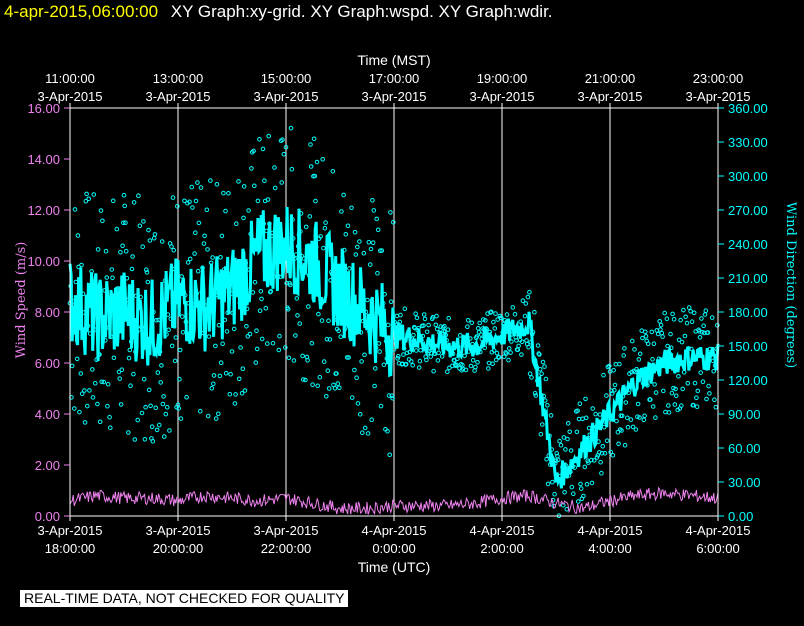 This screenshot has width=804, height=626. What do you see at coordinates (47, 414) in the screenshot?
I see `left-tick-label: 4.00` at bounding box center [47, 414].